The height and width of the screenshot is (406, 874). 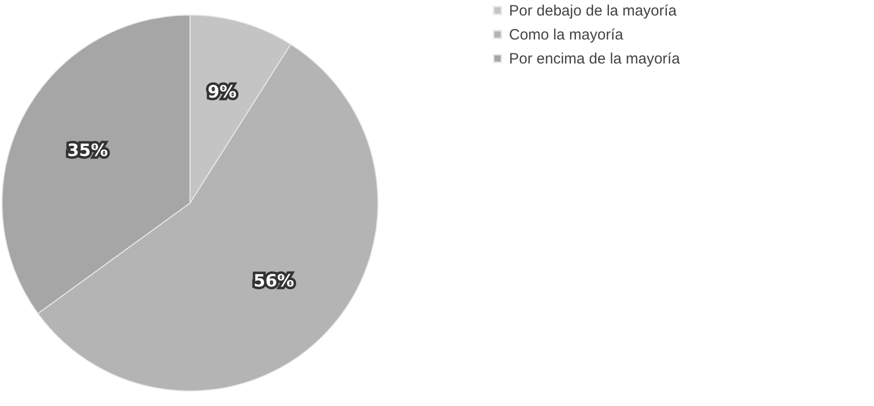 What do you see at coordinates (222, 92) in the screenshot?
I see `data-label: 9%` at bounding box center [222, 92].